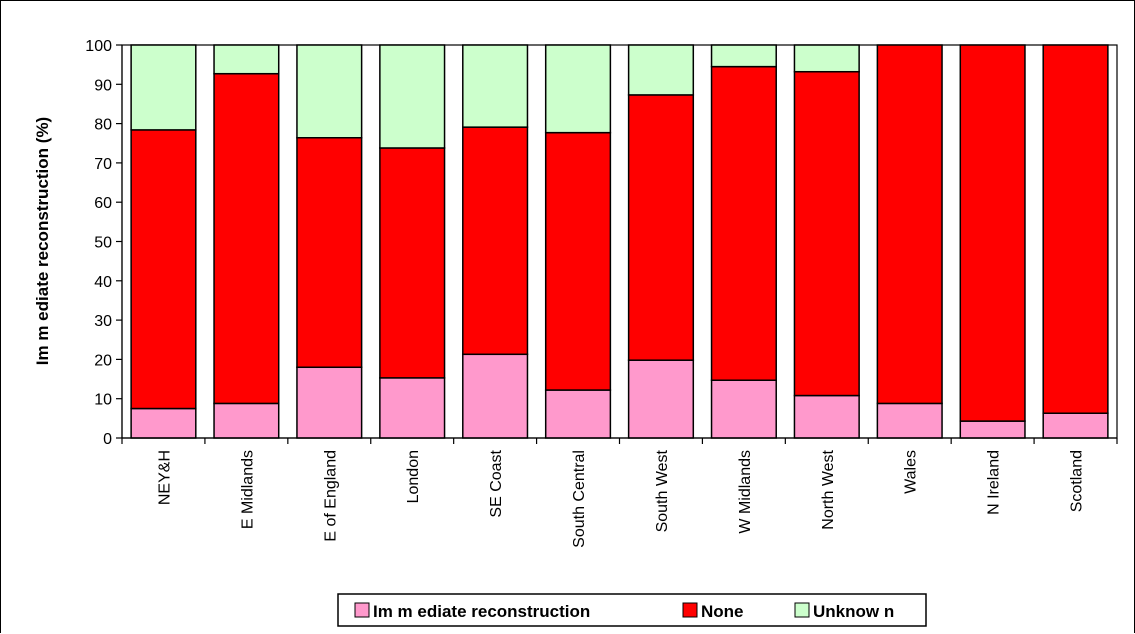 The width and height of the screenshot is (1135, 634). What do you see at coordinates (496, 483) in the screenshot?
I see `x-tick-label: SE Coast` at bounding box center [496, 483].